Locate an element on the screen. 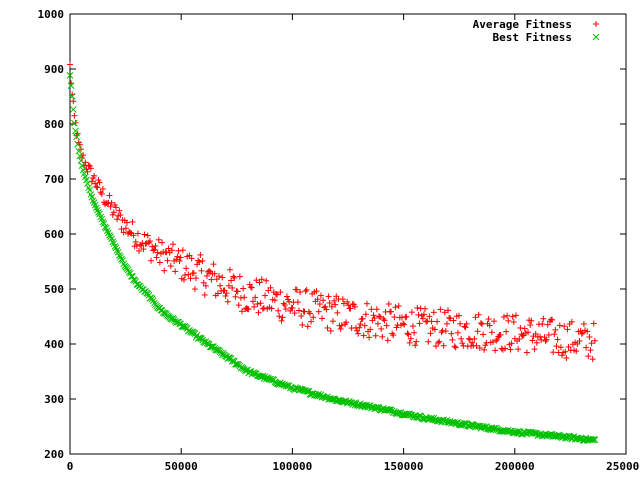 The width and height of the screenshot is (640, 480). legend-label: Average Fitness is located at coordinates (522, 24).